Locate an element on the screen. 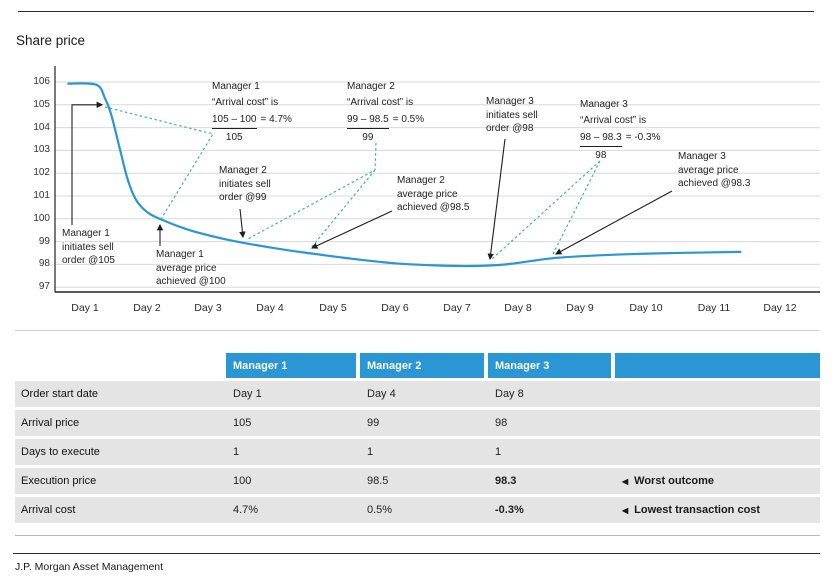  m2-avg-arrow is located at coordinates (352, 229).